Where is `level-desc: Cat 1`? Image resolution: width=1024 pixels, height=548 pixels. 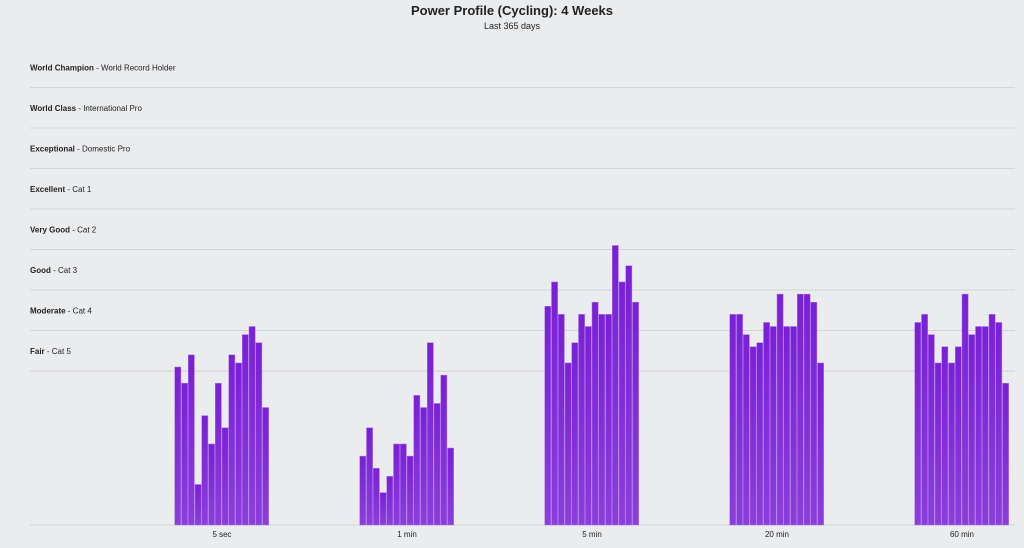 level-desc: Cat 1 is located at coordinates (82, 189).